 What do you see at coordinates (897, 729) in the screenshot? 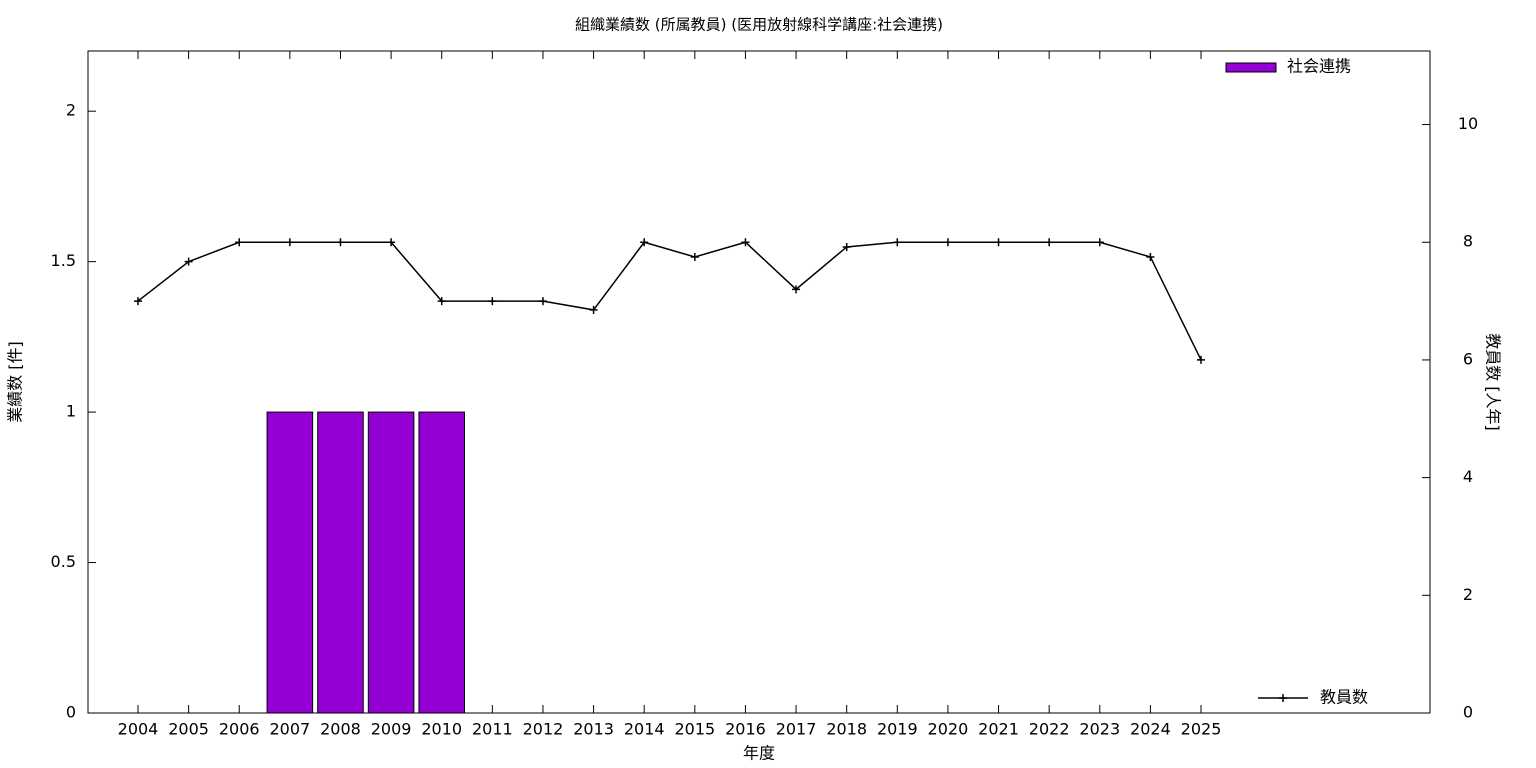
I see `x-tick-label: 2019` at bounding box center [897, 729].